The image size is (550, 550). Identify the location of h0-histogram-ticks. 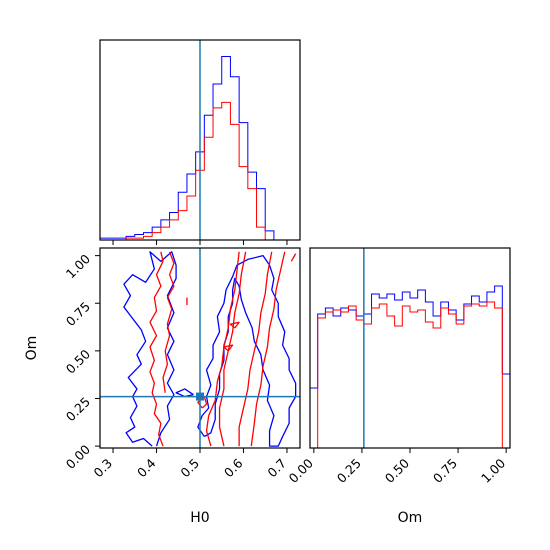
(200, 242).